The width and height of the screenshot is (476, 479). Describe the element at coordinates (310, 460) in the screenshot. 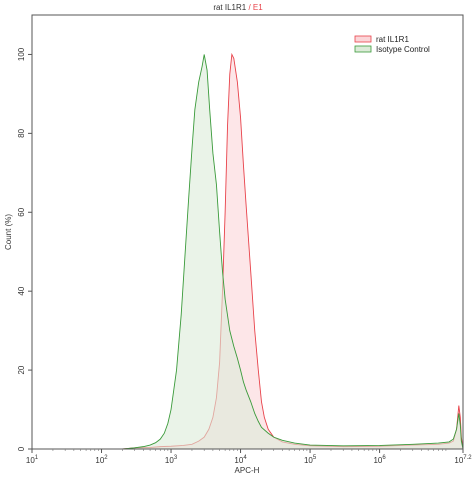

I see `x-tick-label: 10⁵` at that location.